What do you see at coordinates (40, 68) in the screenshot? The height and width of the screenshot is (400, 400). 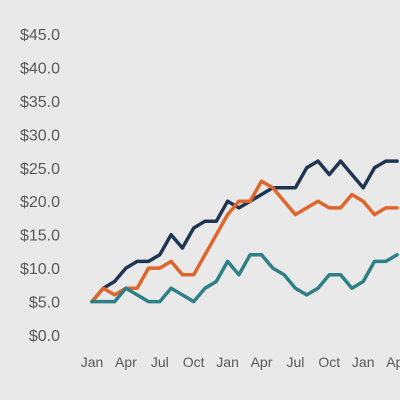 I see `y-tick-label: $40.0` at bounding box center [40, 68].